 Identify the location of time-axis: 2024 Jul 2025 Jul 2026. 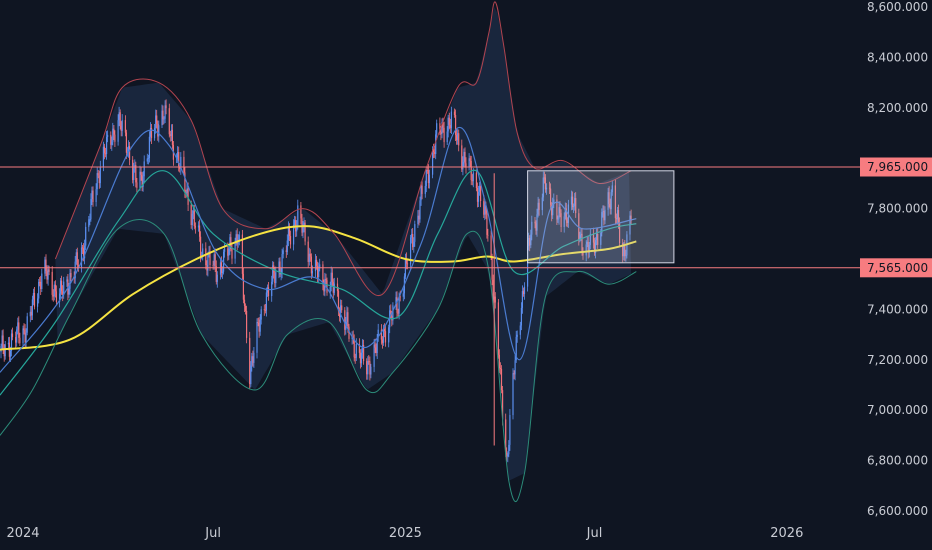
(404, 533).